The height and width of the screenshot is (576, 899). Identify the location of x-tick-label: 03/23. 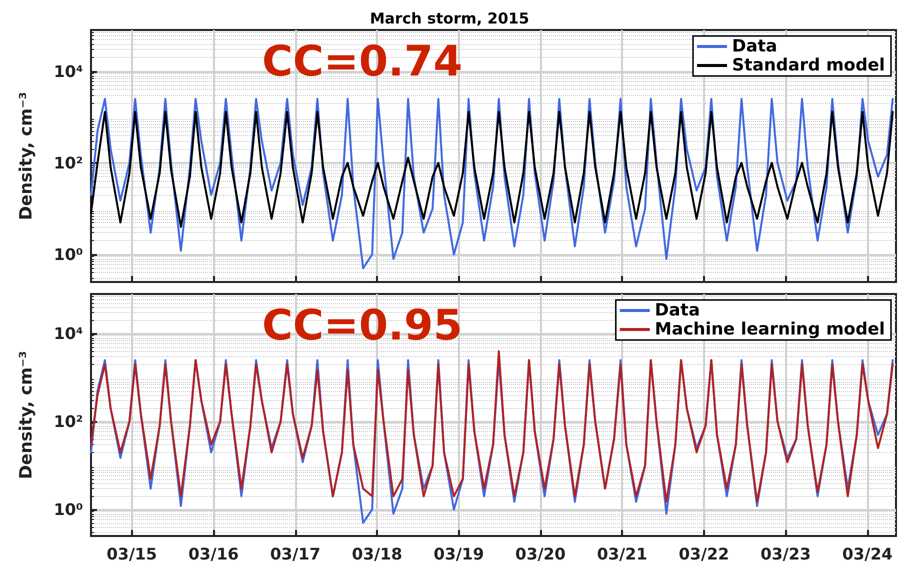
(785, 554).